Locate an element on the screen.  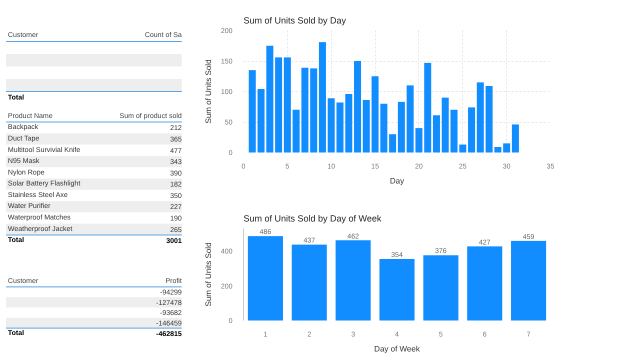
x-axis-title: Day is located at coordinates (397, 181).